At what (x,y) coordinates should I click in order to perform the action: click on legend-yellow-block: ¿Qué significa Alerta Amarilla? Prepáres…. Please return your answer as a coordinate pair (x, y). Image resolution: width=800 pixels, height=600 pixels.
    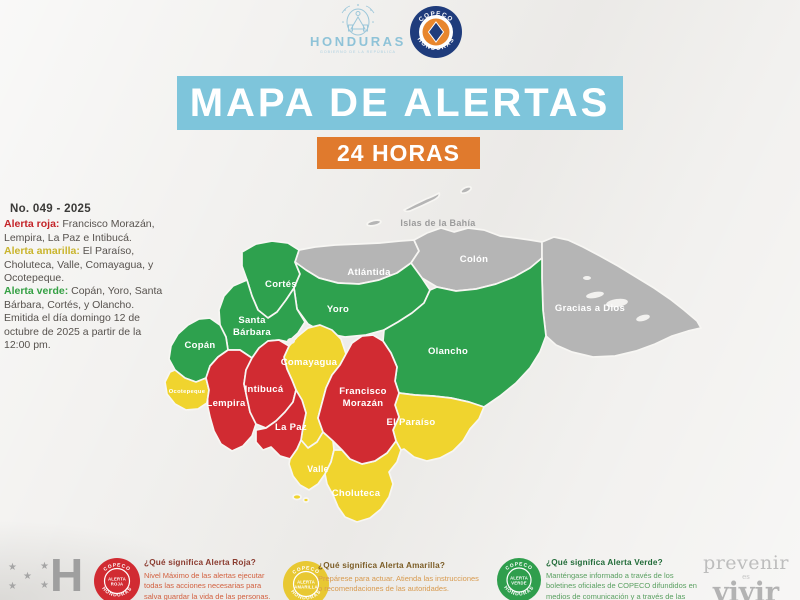
    Looking at the image, I should click on (406, 578).